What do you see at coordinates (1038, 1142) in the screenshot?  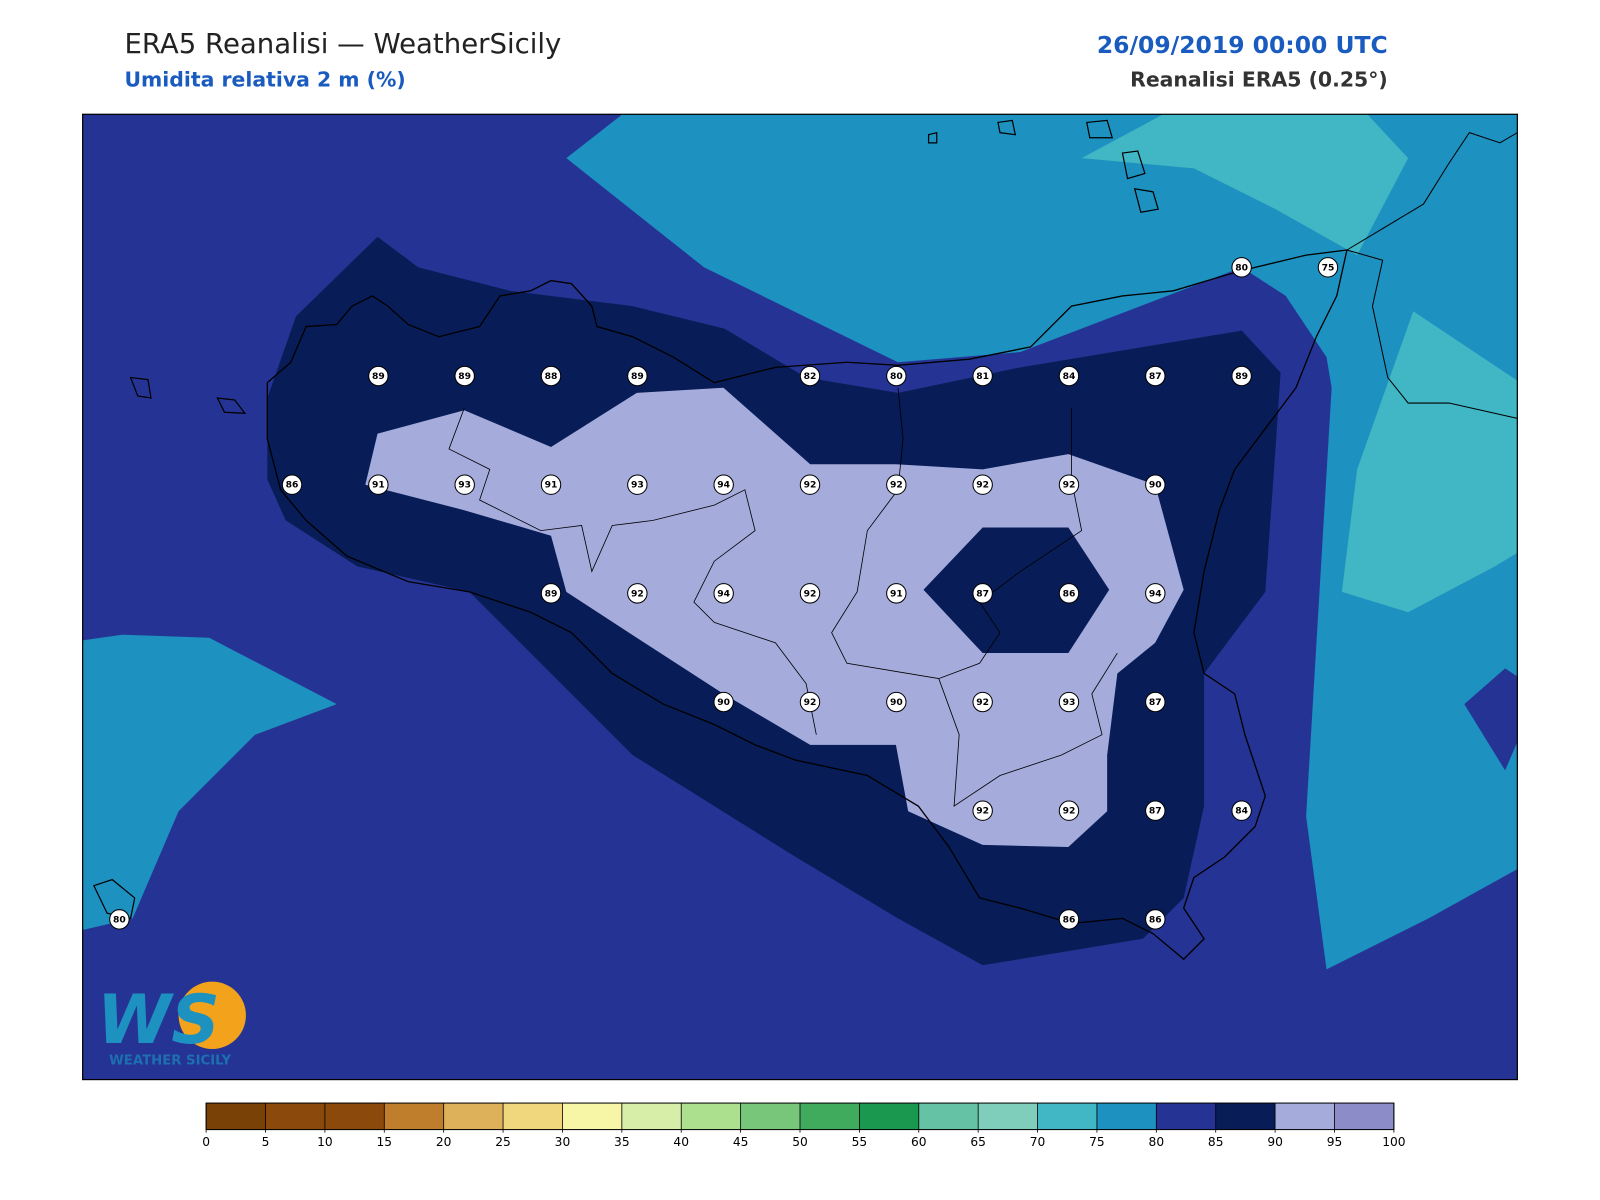 I see `colorbar-tick-label: 70` at bounding box center [1038, 1142].